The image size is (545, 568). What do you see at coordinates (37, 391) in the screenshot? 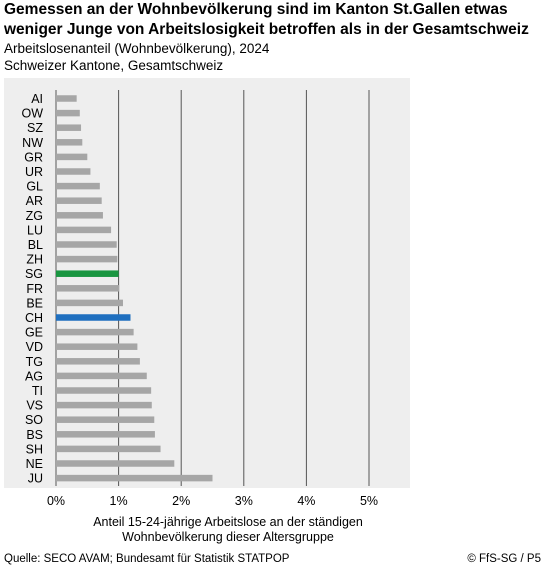
I see `category-label: TI` at bounding box center [37, 391].